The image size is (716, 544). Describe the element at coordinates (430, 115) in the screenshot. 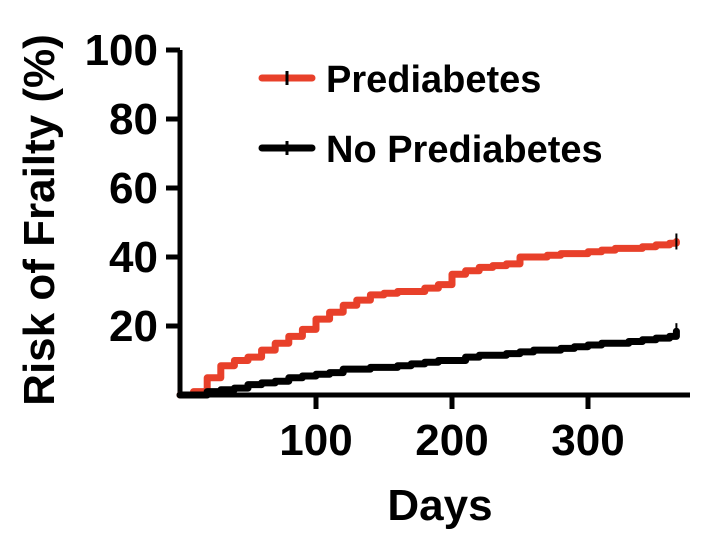

I see `legend: Prediabetes No Prediabetes` at that location.